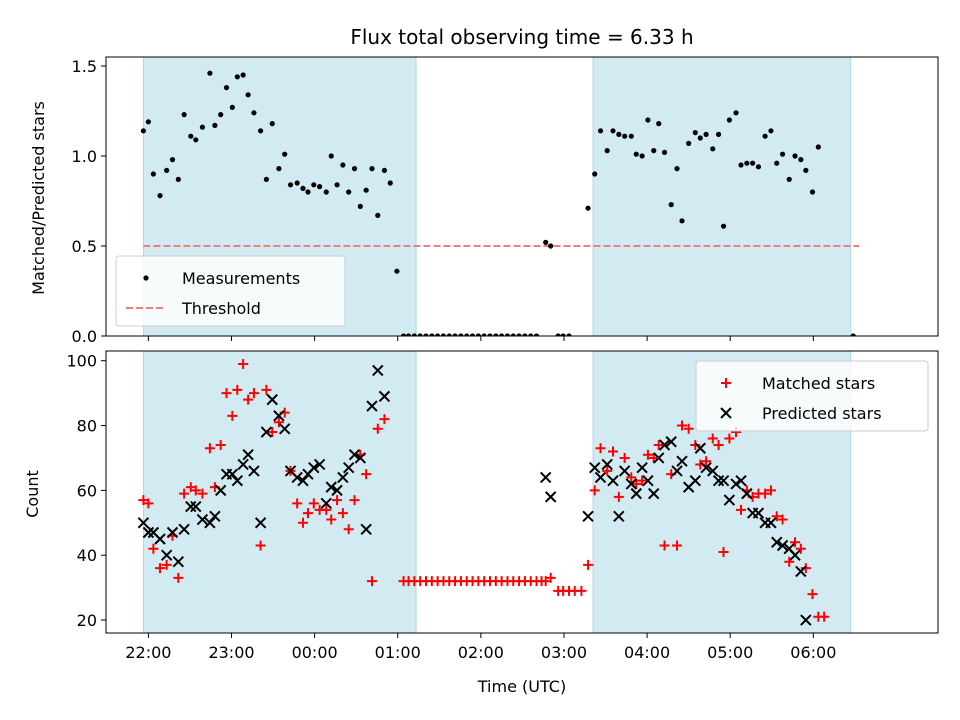  What do you see at coordinates (230, 291) in the screenshot?
I see `top-legend: Measurements Threshold` at bounding box center [230, 291].